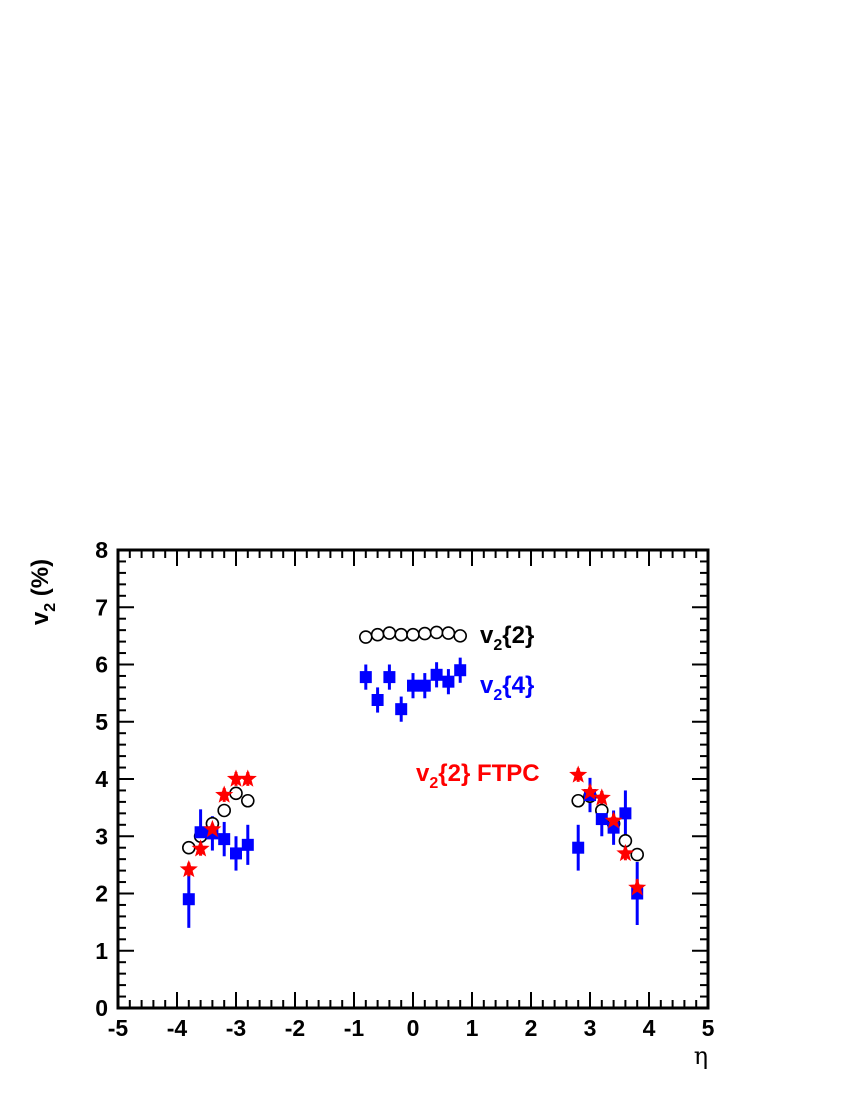  What do you see at coordinates (101, 722) in the screenshot?
I see `y-tick-label: 5` at bounding box center [101, 722].